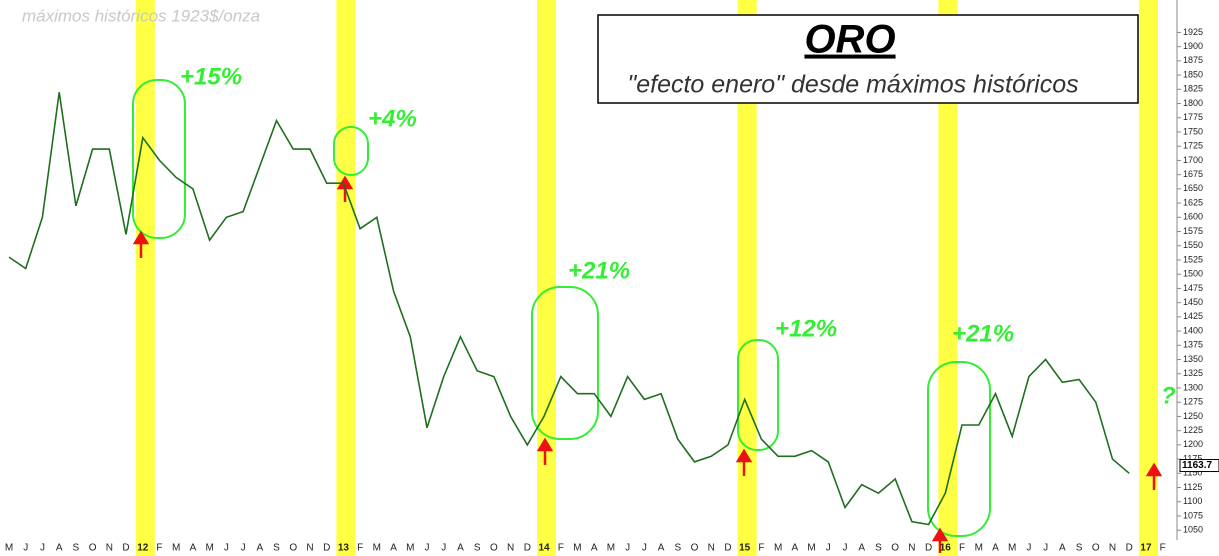 This screenshot has width=1219, height=556. I want to click on y-tick-label: 1575, so click(1193, 231).